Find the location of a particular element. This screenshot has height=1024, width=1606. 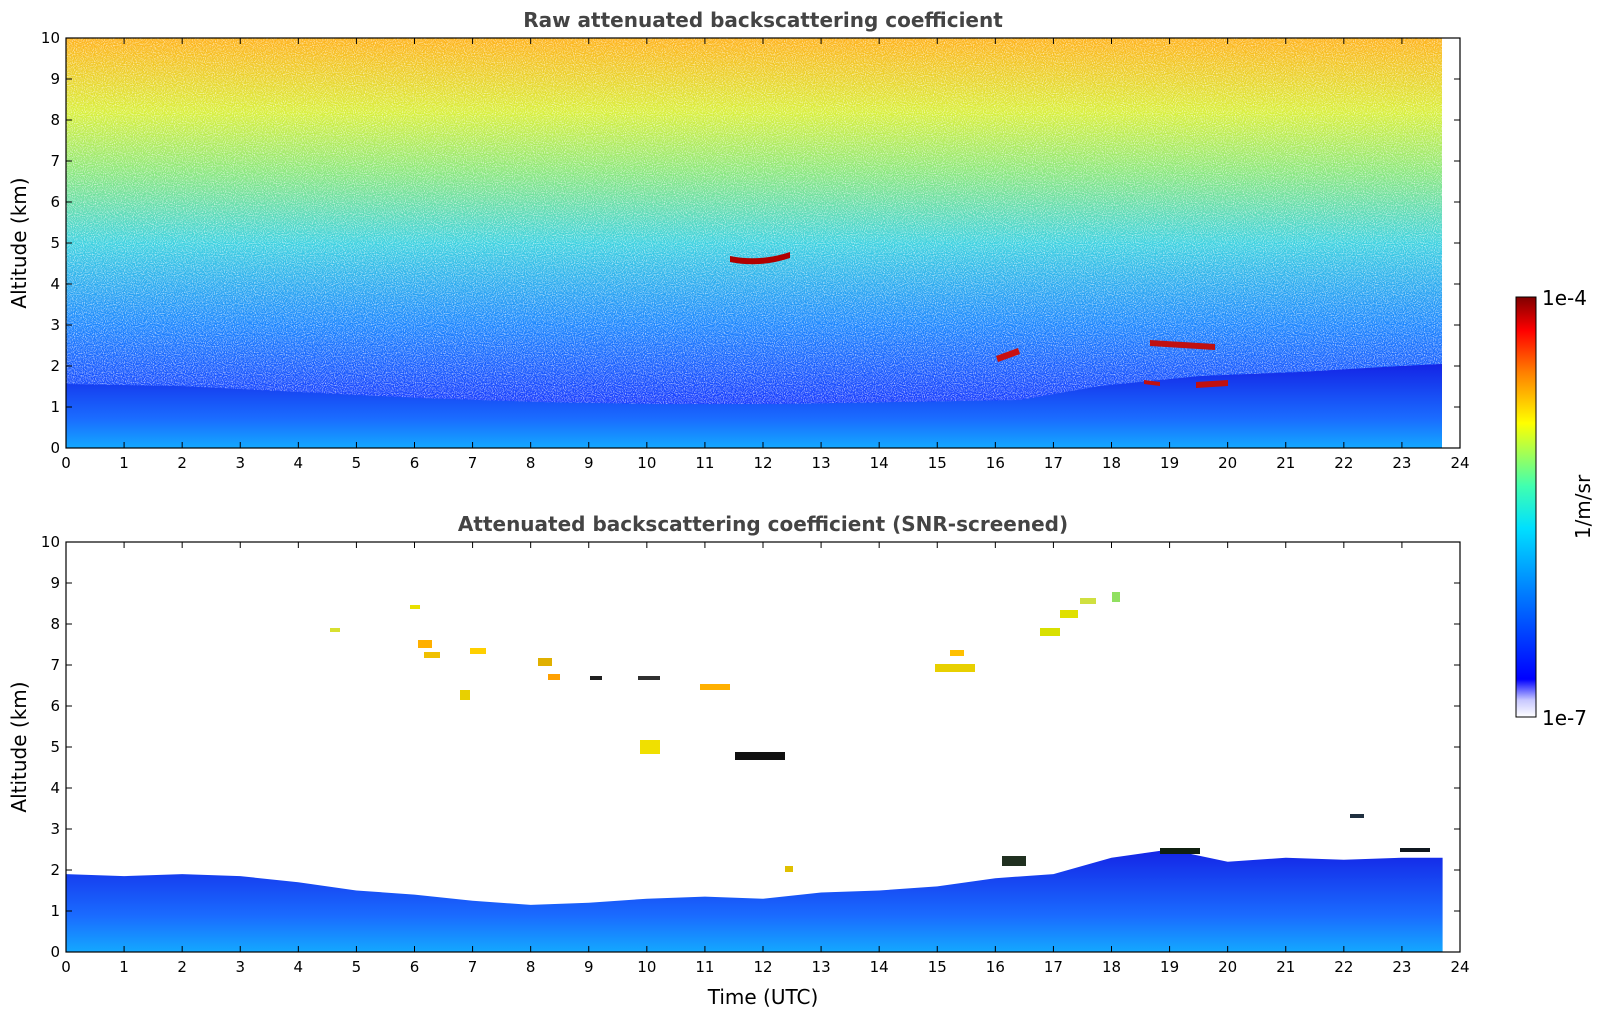

x-tick-label: 4 is located at coordinates (299, 463).